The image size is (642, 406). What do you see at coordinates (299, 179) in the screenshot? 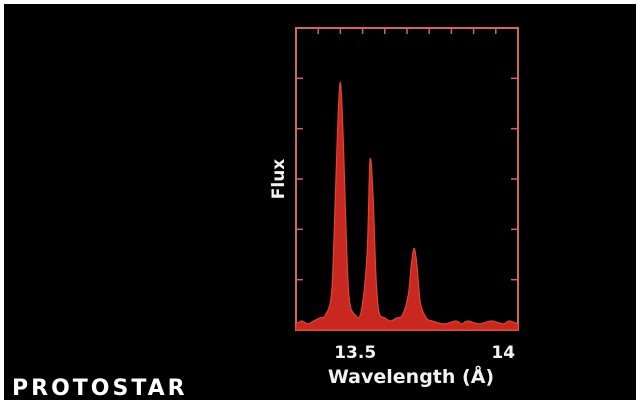
I see `y-ticks-left` at bounding box center [299, 179].